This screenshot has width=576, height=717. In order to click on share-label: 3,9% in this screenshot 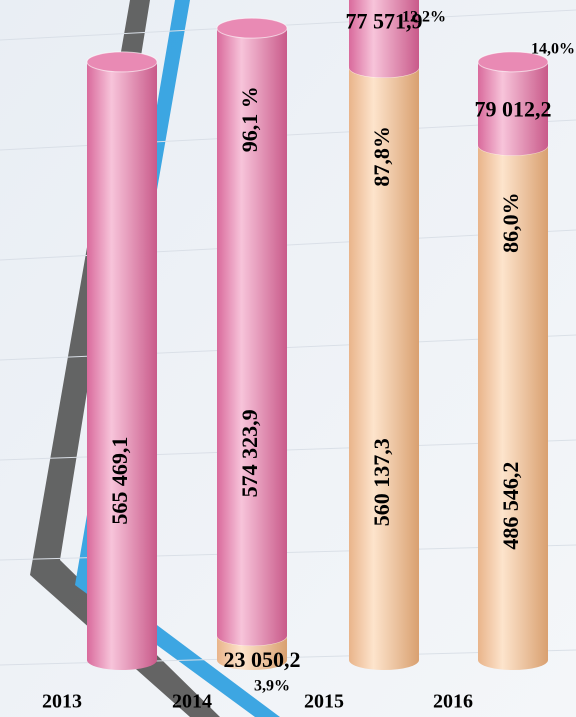, I will do `click(272, 686)`.